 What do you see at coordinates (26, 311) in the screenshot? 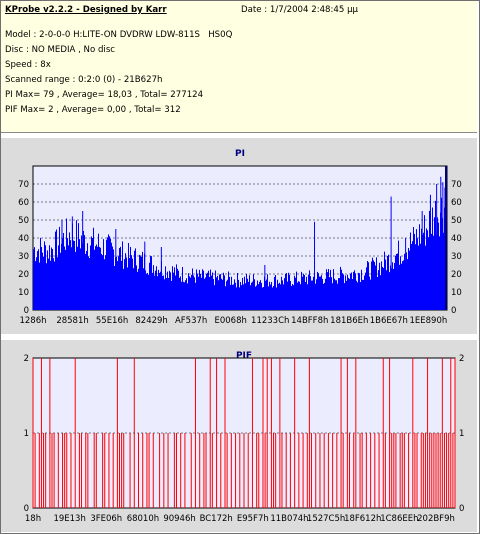
I see `pi-y-tick-label-left: 0` at bounding box center [26, 311].